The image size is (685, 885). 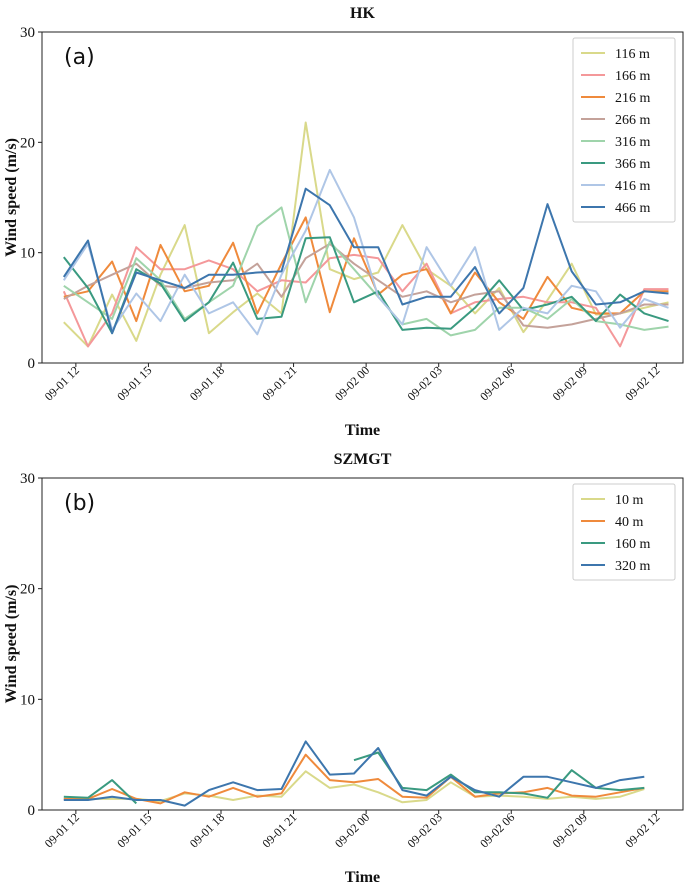 What do you see at coordinates (79, 503) in the screenshot?
I see `panel-label: (b)` at bounding box center [79, 503].